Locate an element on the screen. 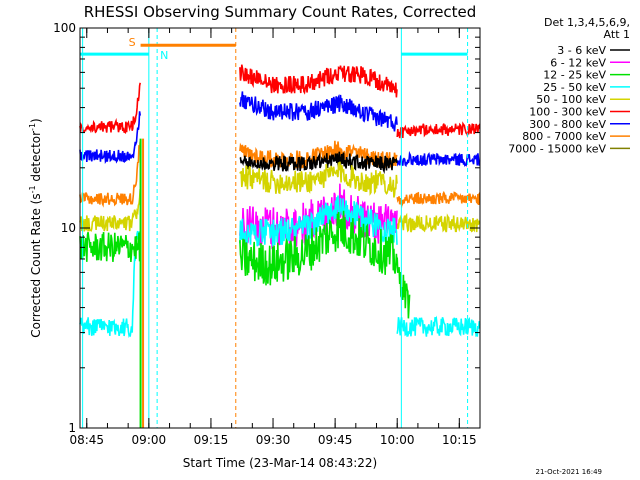 The height and width of the screenshot is (480, 640). x-axis-label: Start Time (23-Mar-14 08:43:22) is located at coordinates (280, 463).